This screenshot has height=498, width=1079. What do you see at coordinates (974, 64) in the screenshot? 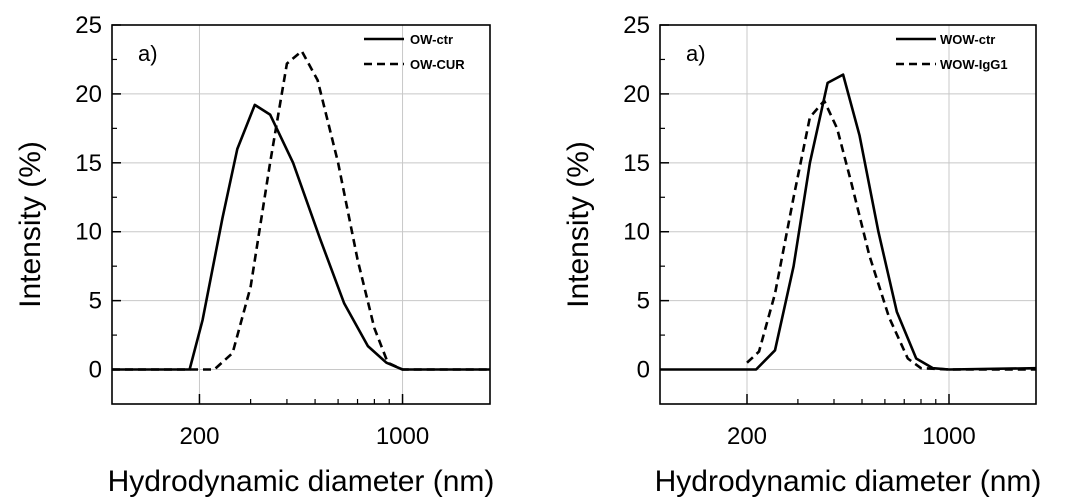
I see `legend-label: WOW-IgG1` at bounding box center [974, 64].